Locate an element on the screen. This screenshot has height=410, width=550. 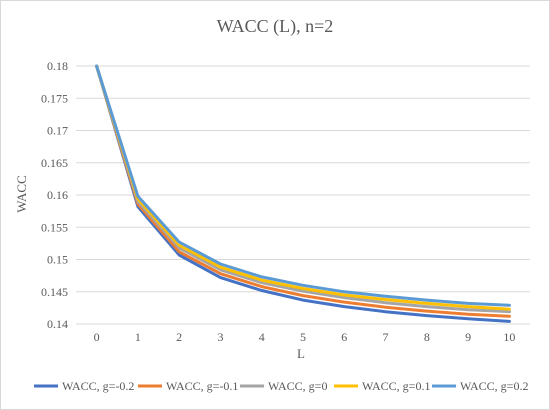
x-tick-label: 4 is located at coordinates (262, 337).